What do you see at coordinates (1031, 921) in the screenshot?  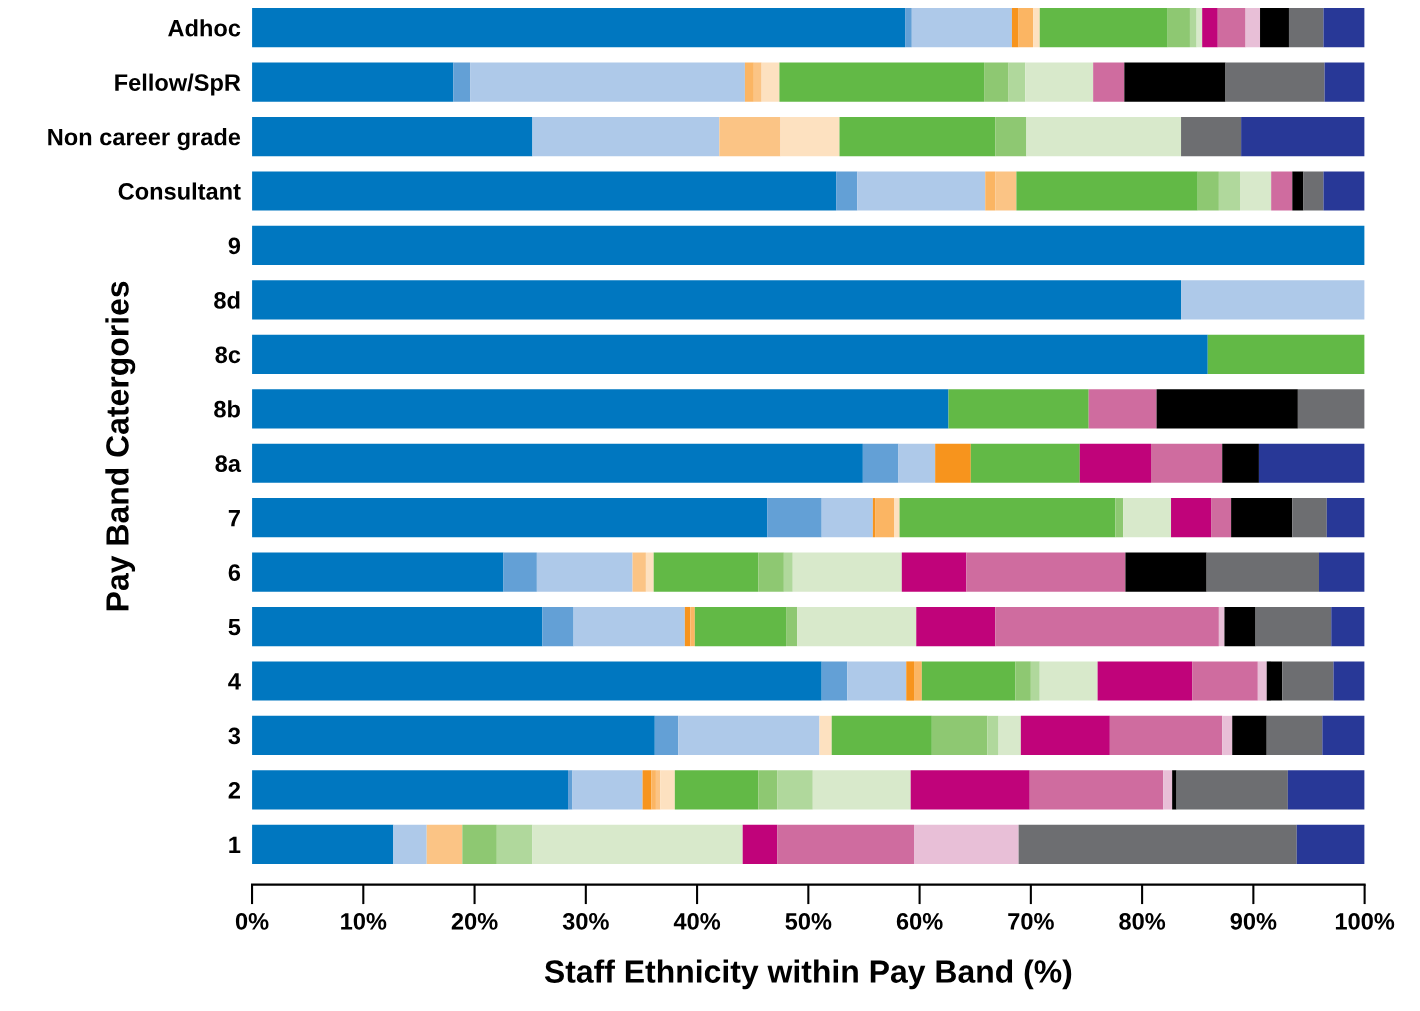 I see `x-tick-label: 70%` at bounding box center [1031, 921].